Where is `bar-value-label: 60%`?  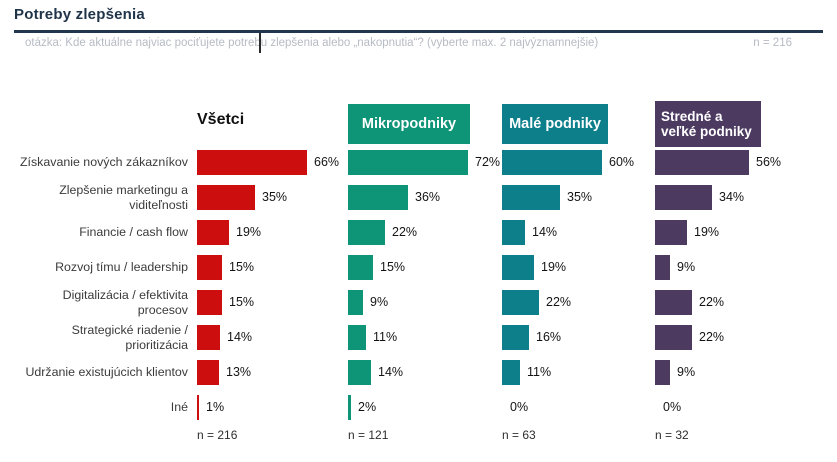
bar-value-label: 60% is located at coordinates (622, 162).